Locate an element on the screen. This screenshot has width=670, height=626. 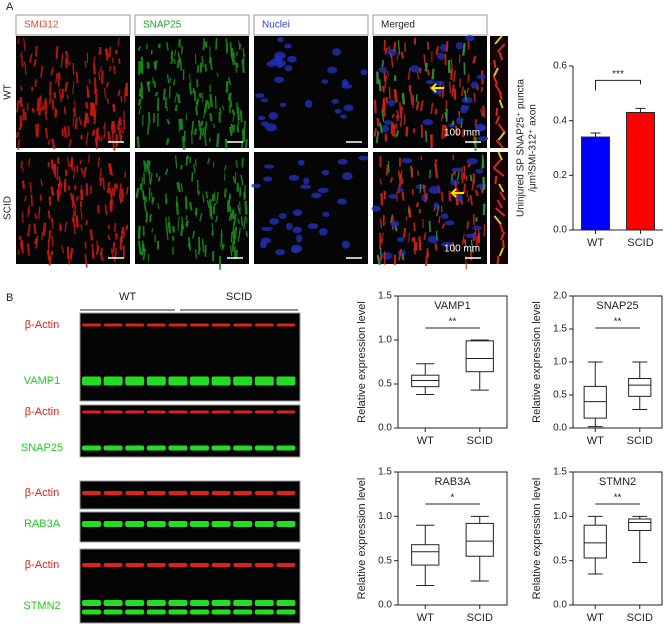
y-tick-label: 0.6 is located at coordinates (560, 66).